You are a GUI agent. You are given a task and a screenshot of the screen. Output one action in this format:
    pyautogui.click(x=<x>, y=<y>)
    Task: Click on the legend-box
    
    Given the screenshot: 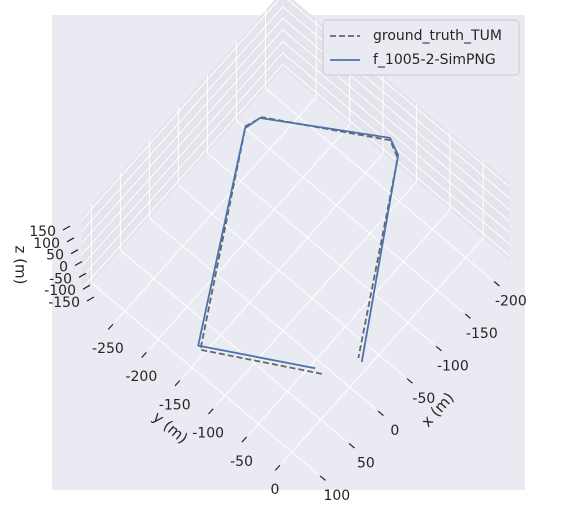 What is the action you would take?
    pyautogui.click(x=421, y=47)
    